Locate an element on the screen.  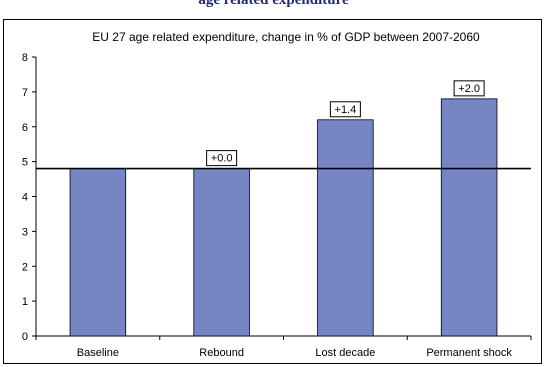
y-tick-label: 7 is located at coordinates (25, 93).